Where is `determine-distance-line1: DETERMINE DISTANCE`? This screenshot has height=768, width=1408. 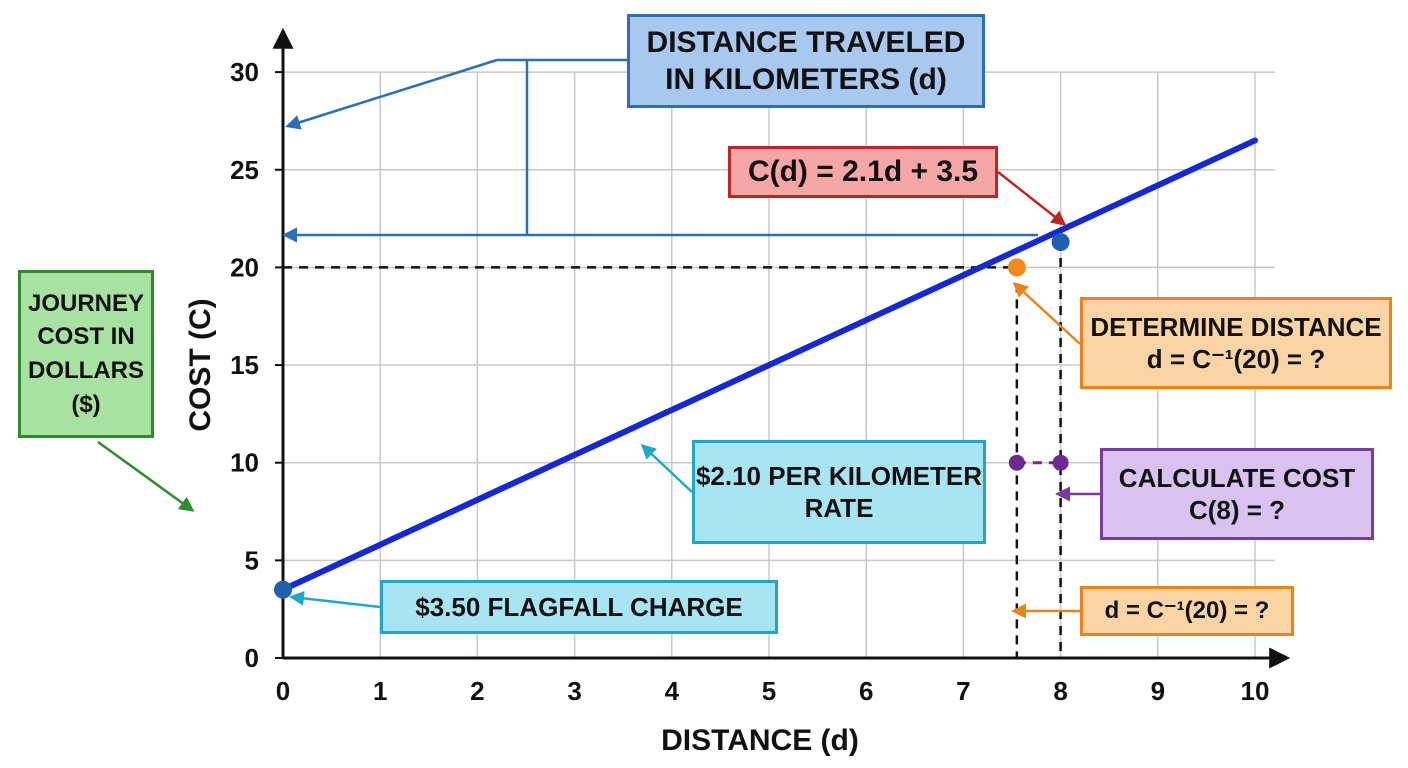 determine-distance-line1: DETERMINE DISTANCE is located at coordinates (1236, 326).